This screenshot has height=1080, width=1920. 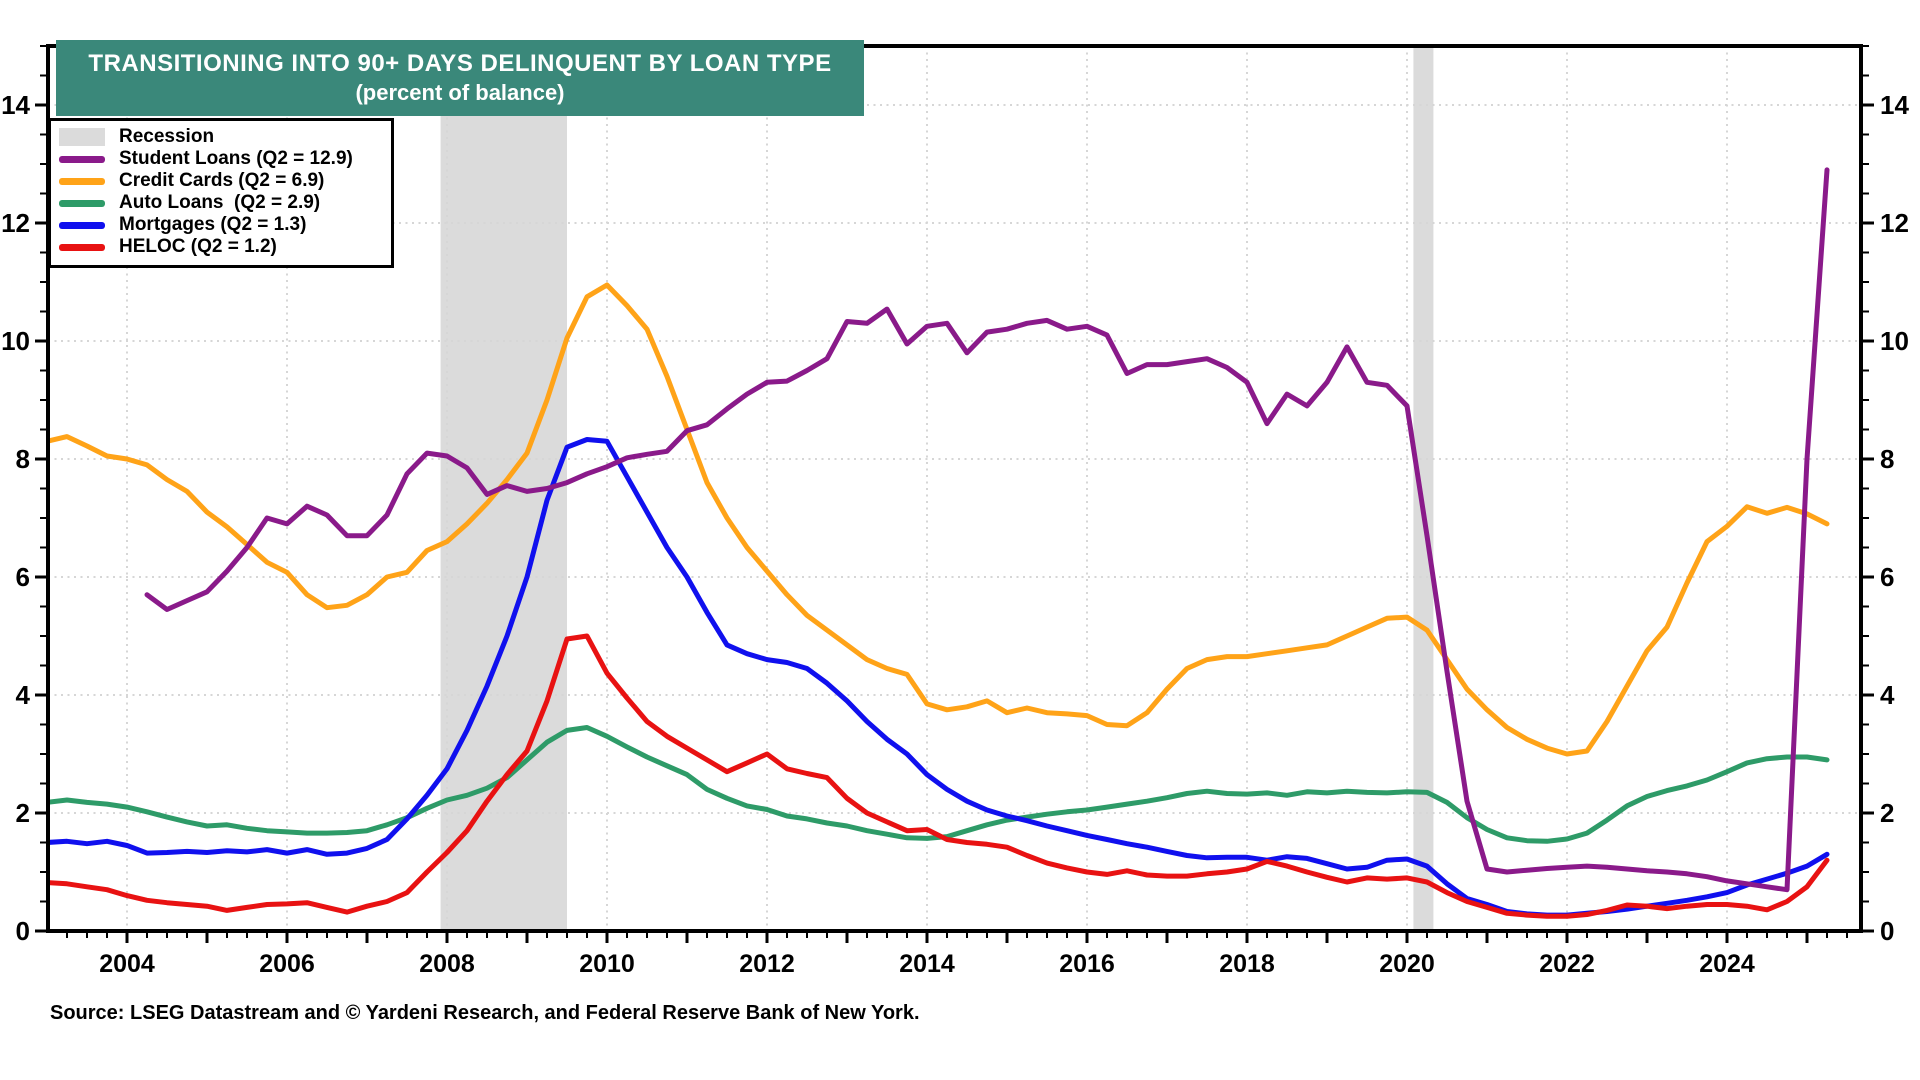 What do you see at coordinates (447, 964) in the screenshot?
I see `svg-text: 2008` at bounding box center [447, 964].